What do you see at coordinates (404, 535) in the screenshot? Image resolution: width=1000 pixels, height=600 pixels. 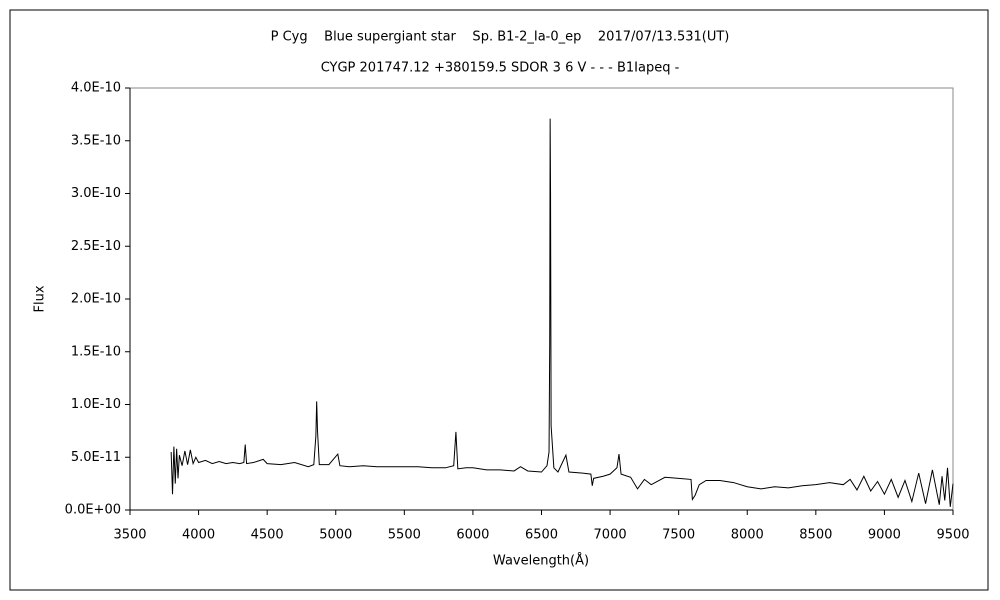 I see `x-tick-label: 5500` at bounding box center [404, 535].